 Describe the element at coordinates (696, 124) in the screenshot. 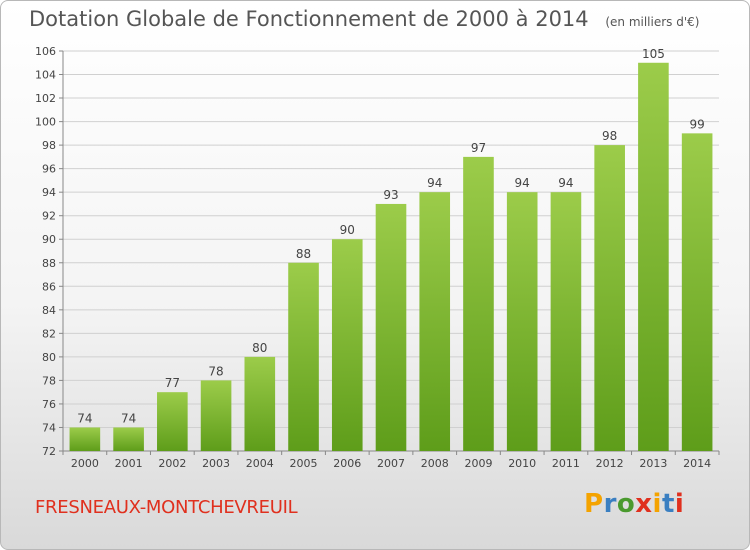

I see `data-label-2014: 99` at that location.